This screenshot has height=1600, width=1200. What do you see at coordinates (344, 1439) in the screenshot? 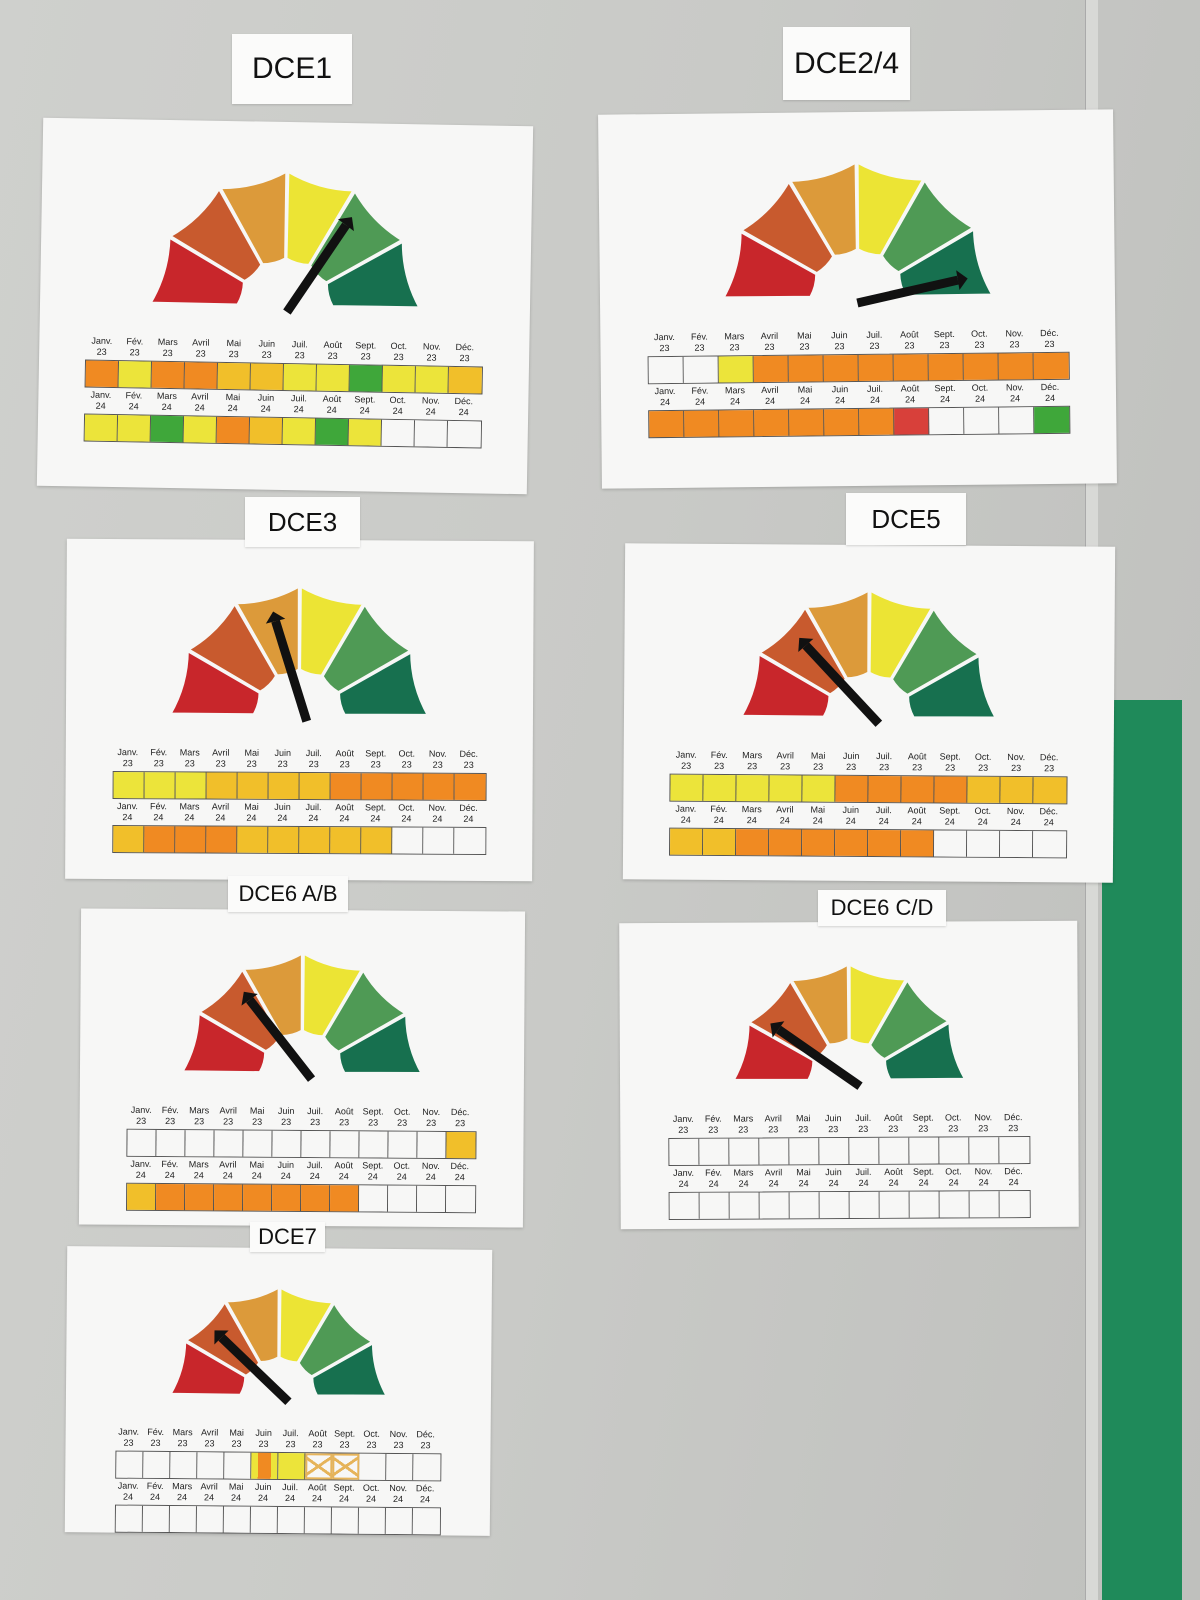
I see `month-label: Sept. 23` at bounding box center [344, 1439].